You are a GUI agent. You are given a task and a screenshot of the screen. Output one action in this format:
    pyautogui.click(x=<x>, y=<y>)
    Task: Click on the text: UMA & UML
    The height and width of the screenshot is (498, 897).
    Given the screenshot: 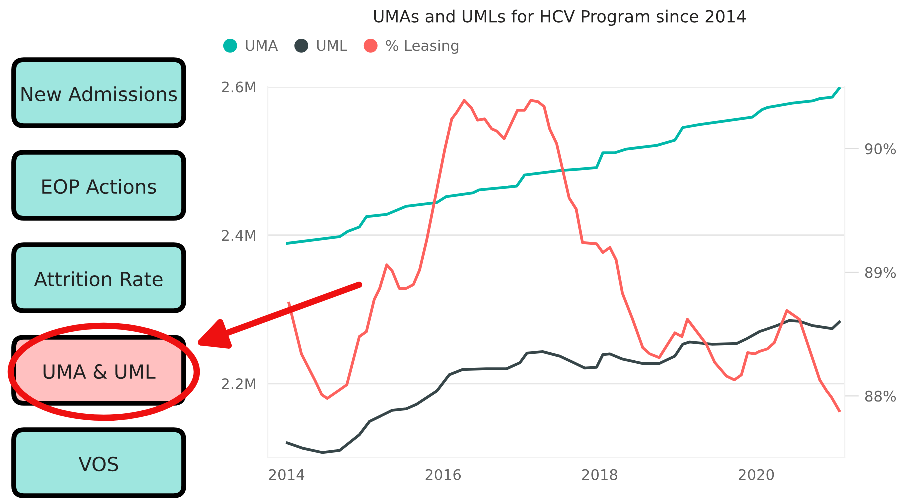 What is the action you would take?
    pyautogui.click(x=100, y=372)
    